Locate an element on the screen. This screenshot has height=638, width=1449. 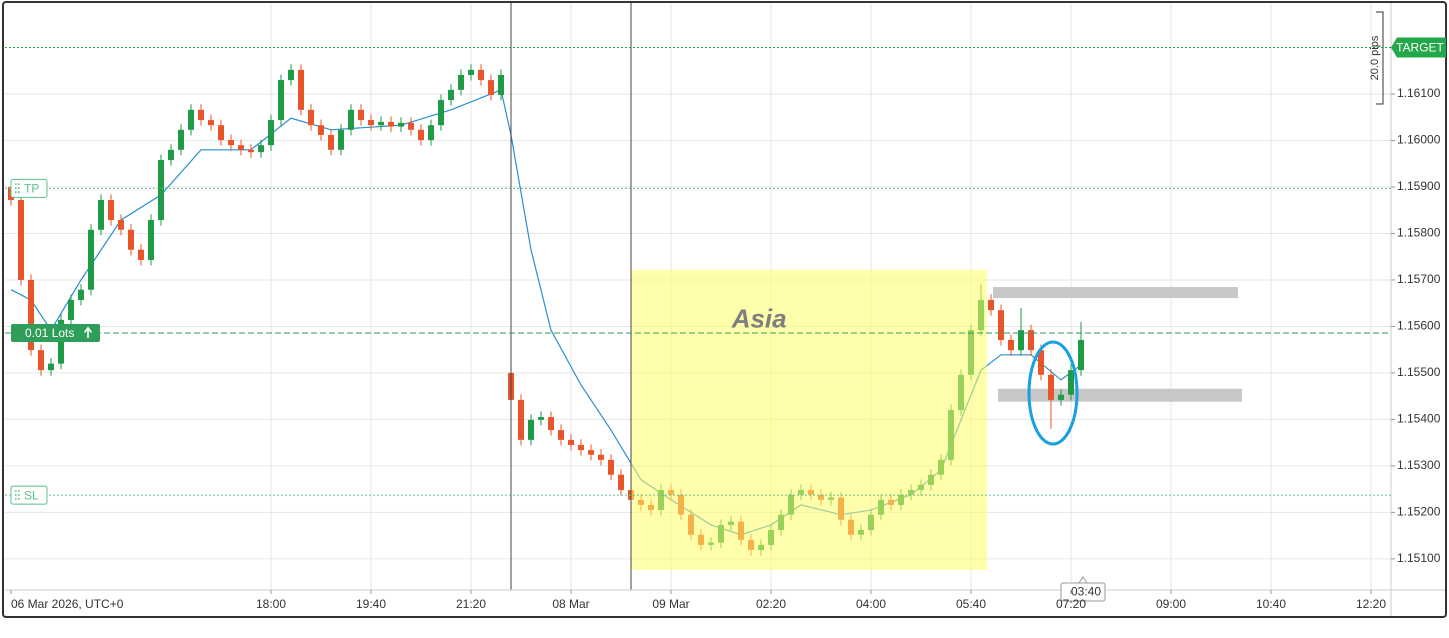
countdown: 03:40 is located at coordinates (1086, 592).